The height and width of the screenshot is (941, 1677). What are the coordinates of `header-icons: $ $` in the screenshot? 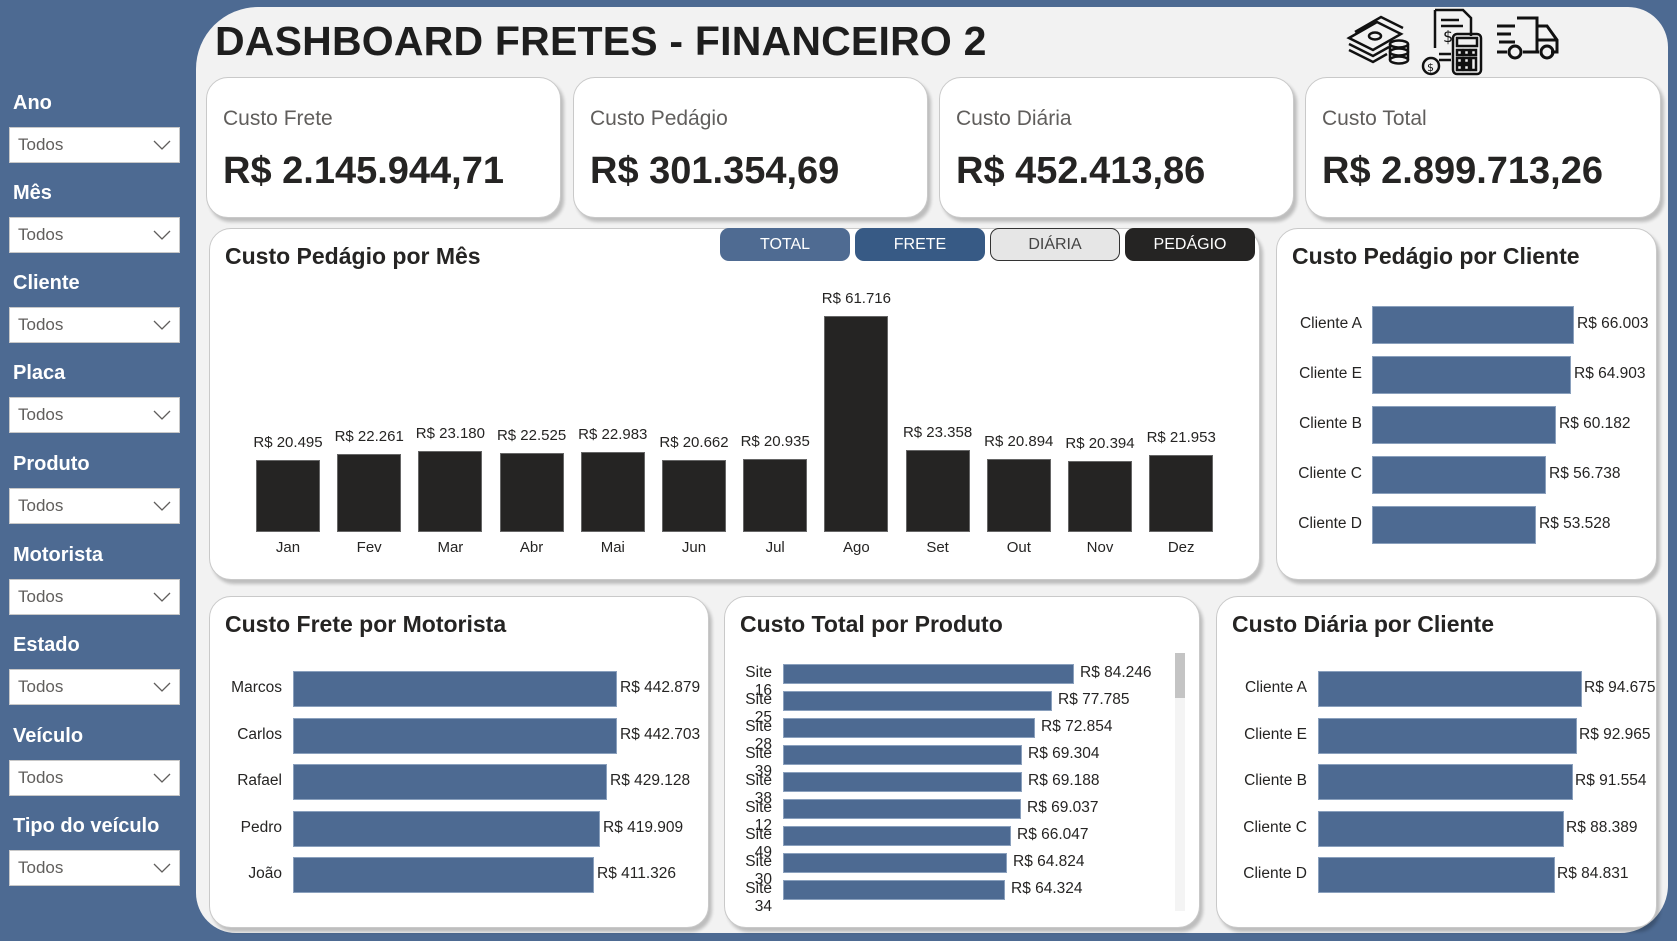 It's located at (1453, 42).